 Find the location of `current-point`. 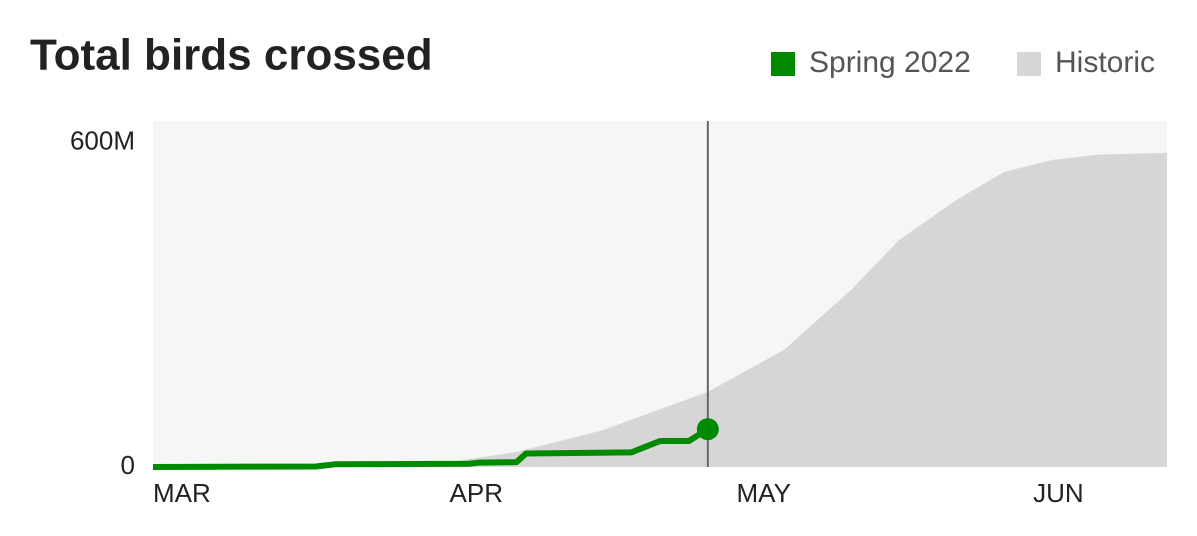

current-point is located at coordinates (707, 429).